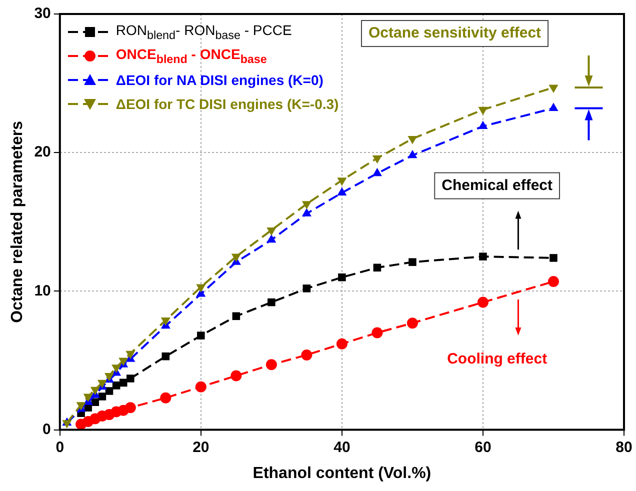 The width and height of the screenshot is (636, 491). I want to click on legend-label: RON$_{blend}$- RON$_{base}$ - PCCE, so click(204, 32).